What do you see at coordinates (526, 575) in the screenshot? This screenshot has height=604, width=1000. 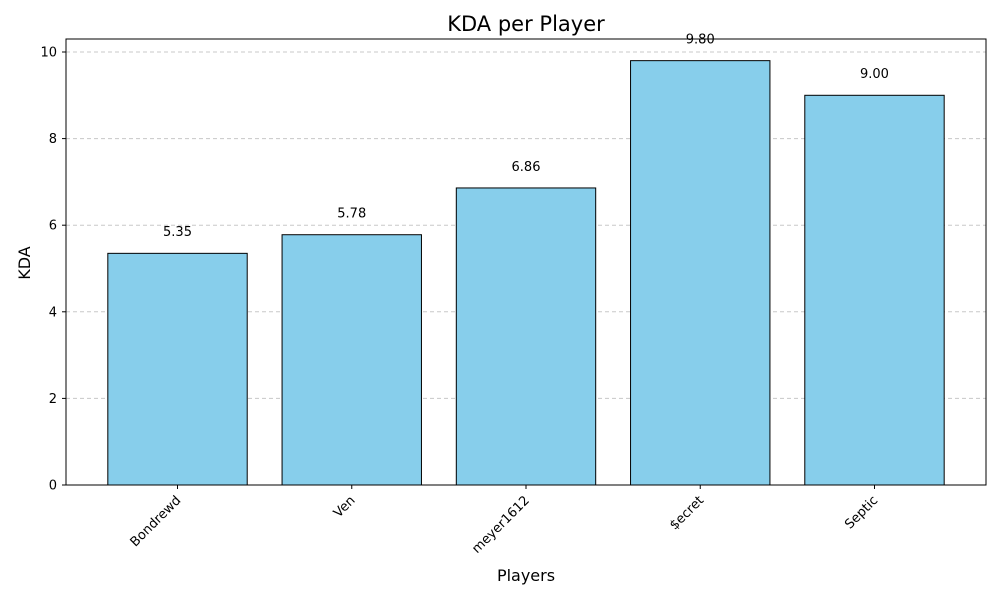 I see `x-axis-label: Players` at bounding box center [526, 575].